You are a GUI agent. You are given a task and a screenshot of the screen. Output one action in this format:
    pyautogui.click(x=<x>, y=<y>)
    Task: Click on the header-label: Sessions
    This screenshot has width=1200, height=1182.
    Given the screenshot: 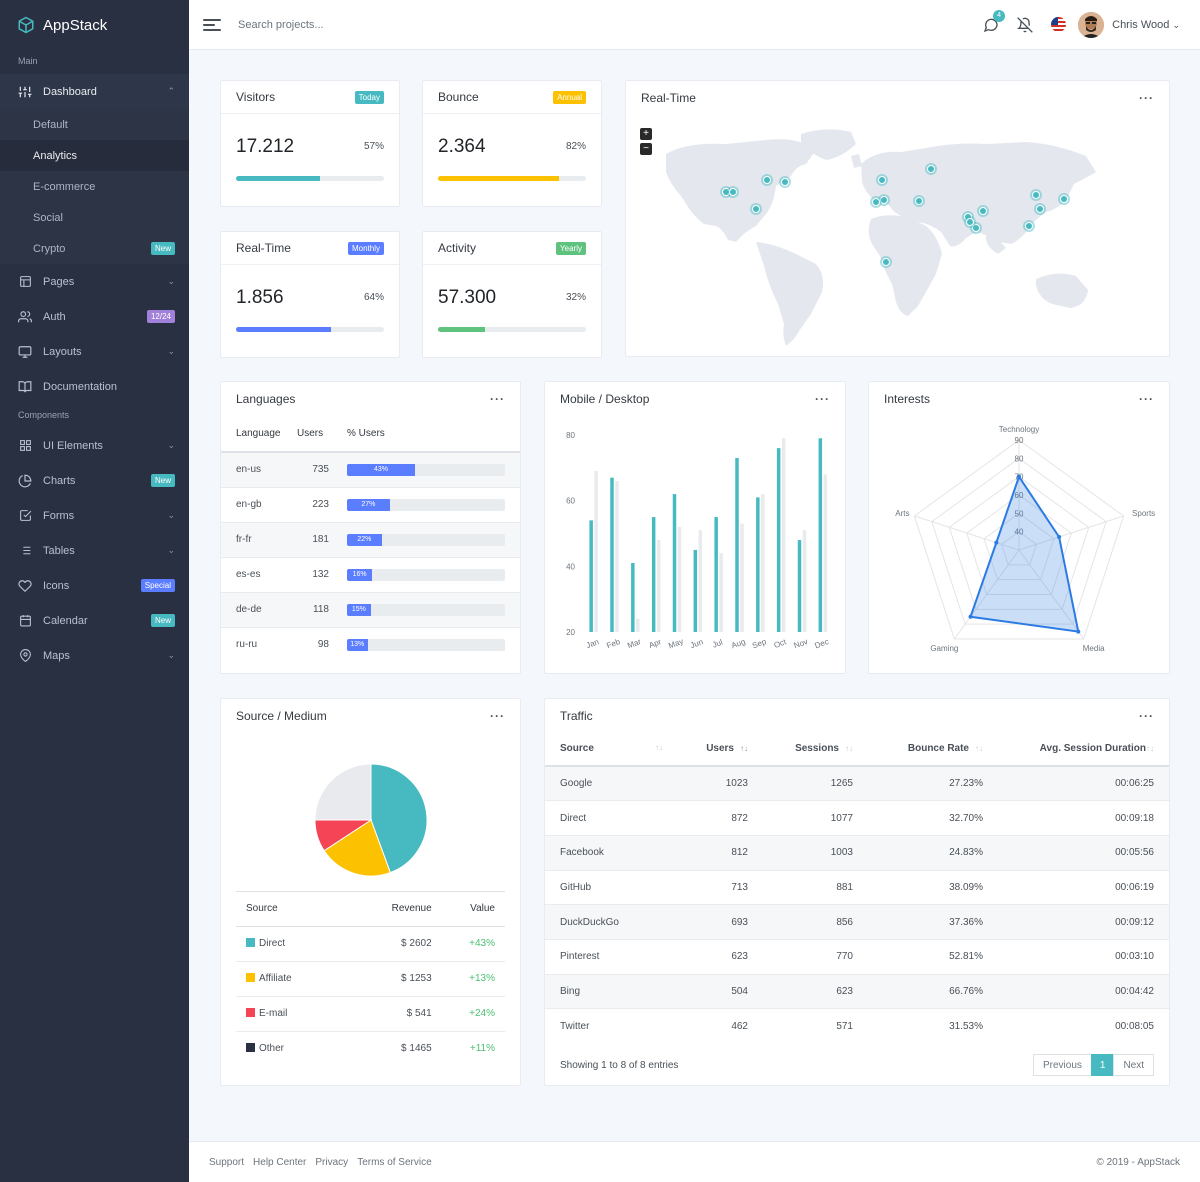 What is the action you would take?
    pyautogui.click(x=817, y=748)
    